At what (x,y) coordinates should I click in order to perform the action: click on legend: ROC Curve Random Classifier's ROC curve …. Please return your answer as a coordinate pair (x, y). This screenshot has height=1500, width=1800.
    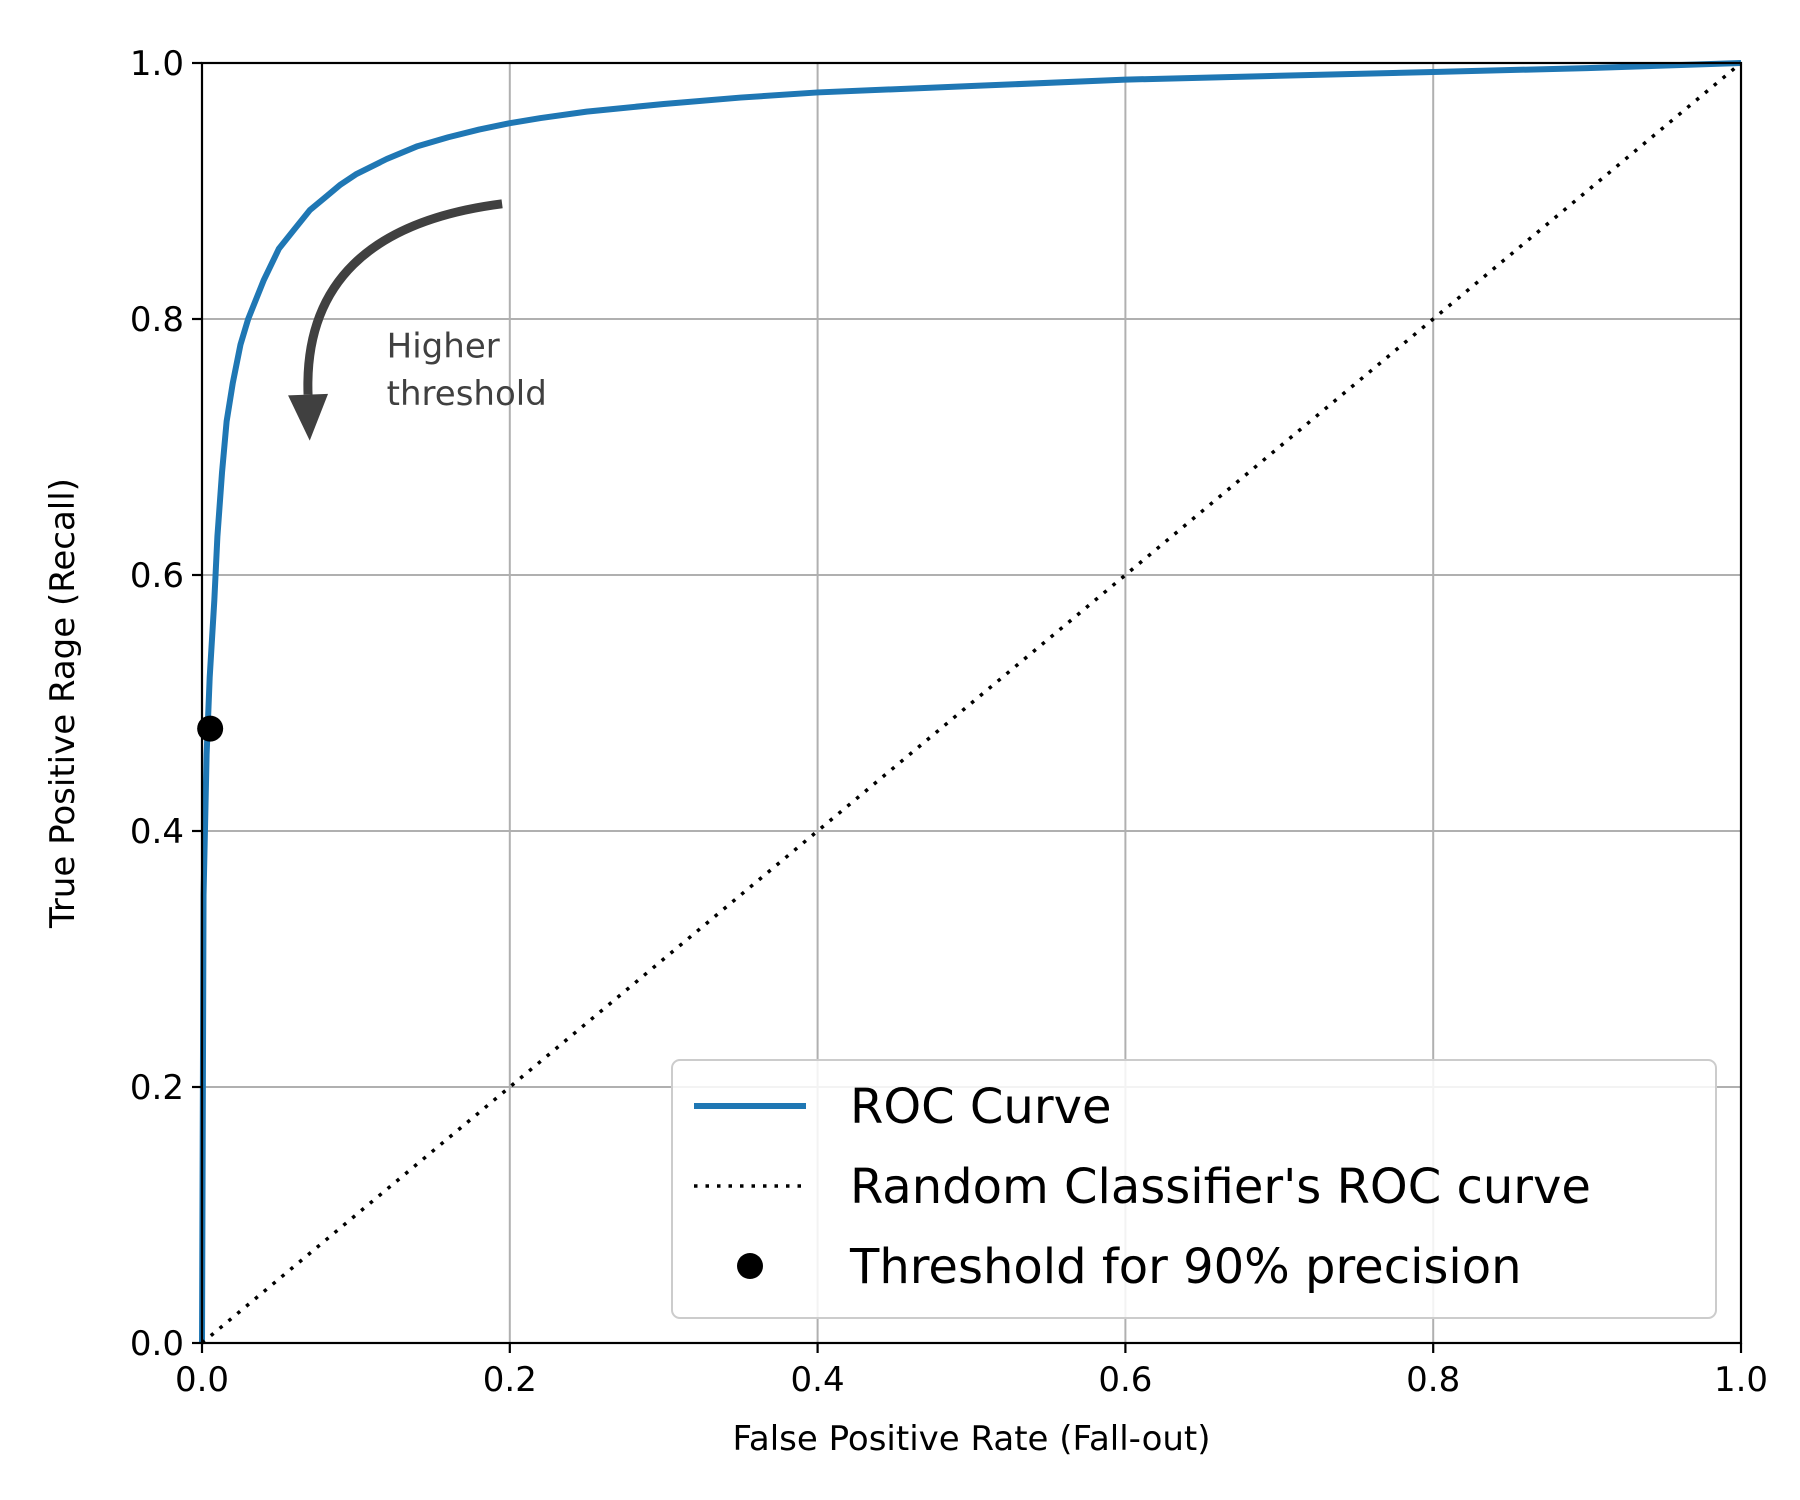
    Looking at the image, I should click on (1194, 1189).